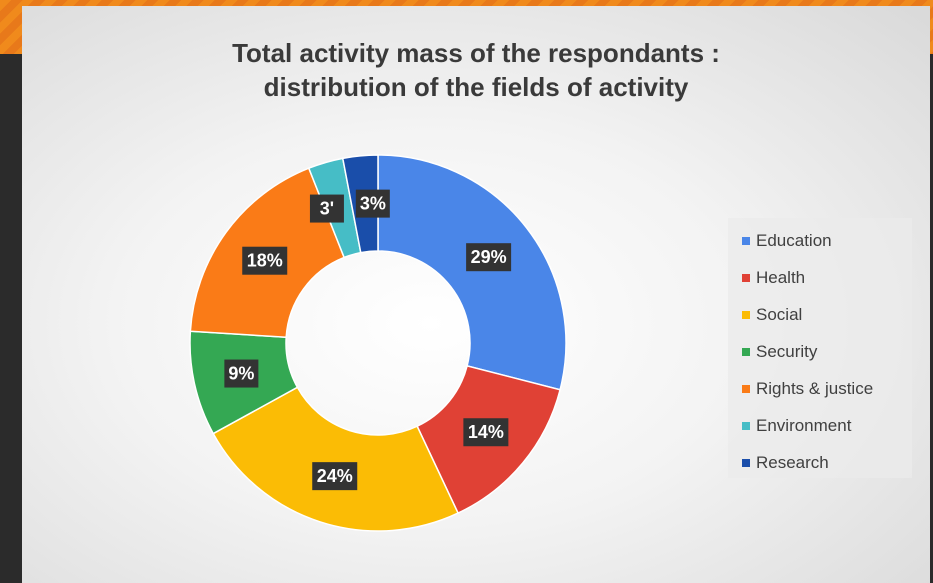 This screenshot has height=583, width=933. Describe the element at coordinates (827, 351) in the screenshot. I see `legend-item-security: Security` at that location.